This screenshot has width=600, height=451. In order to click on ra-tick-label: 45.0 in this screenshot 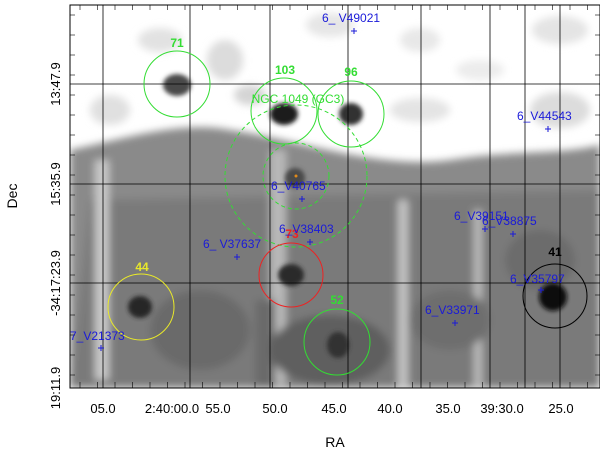, I will do `click(333, 408)`.